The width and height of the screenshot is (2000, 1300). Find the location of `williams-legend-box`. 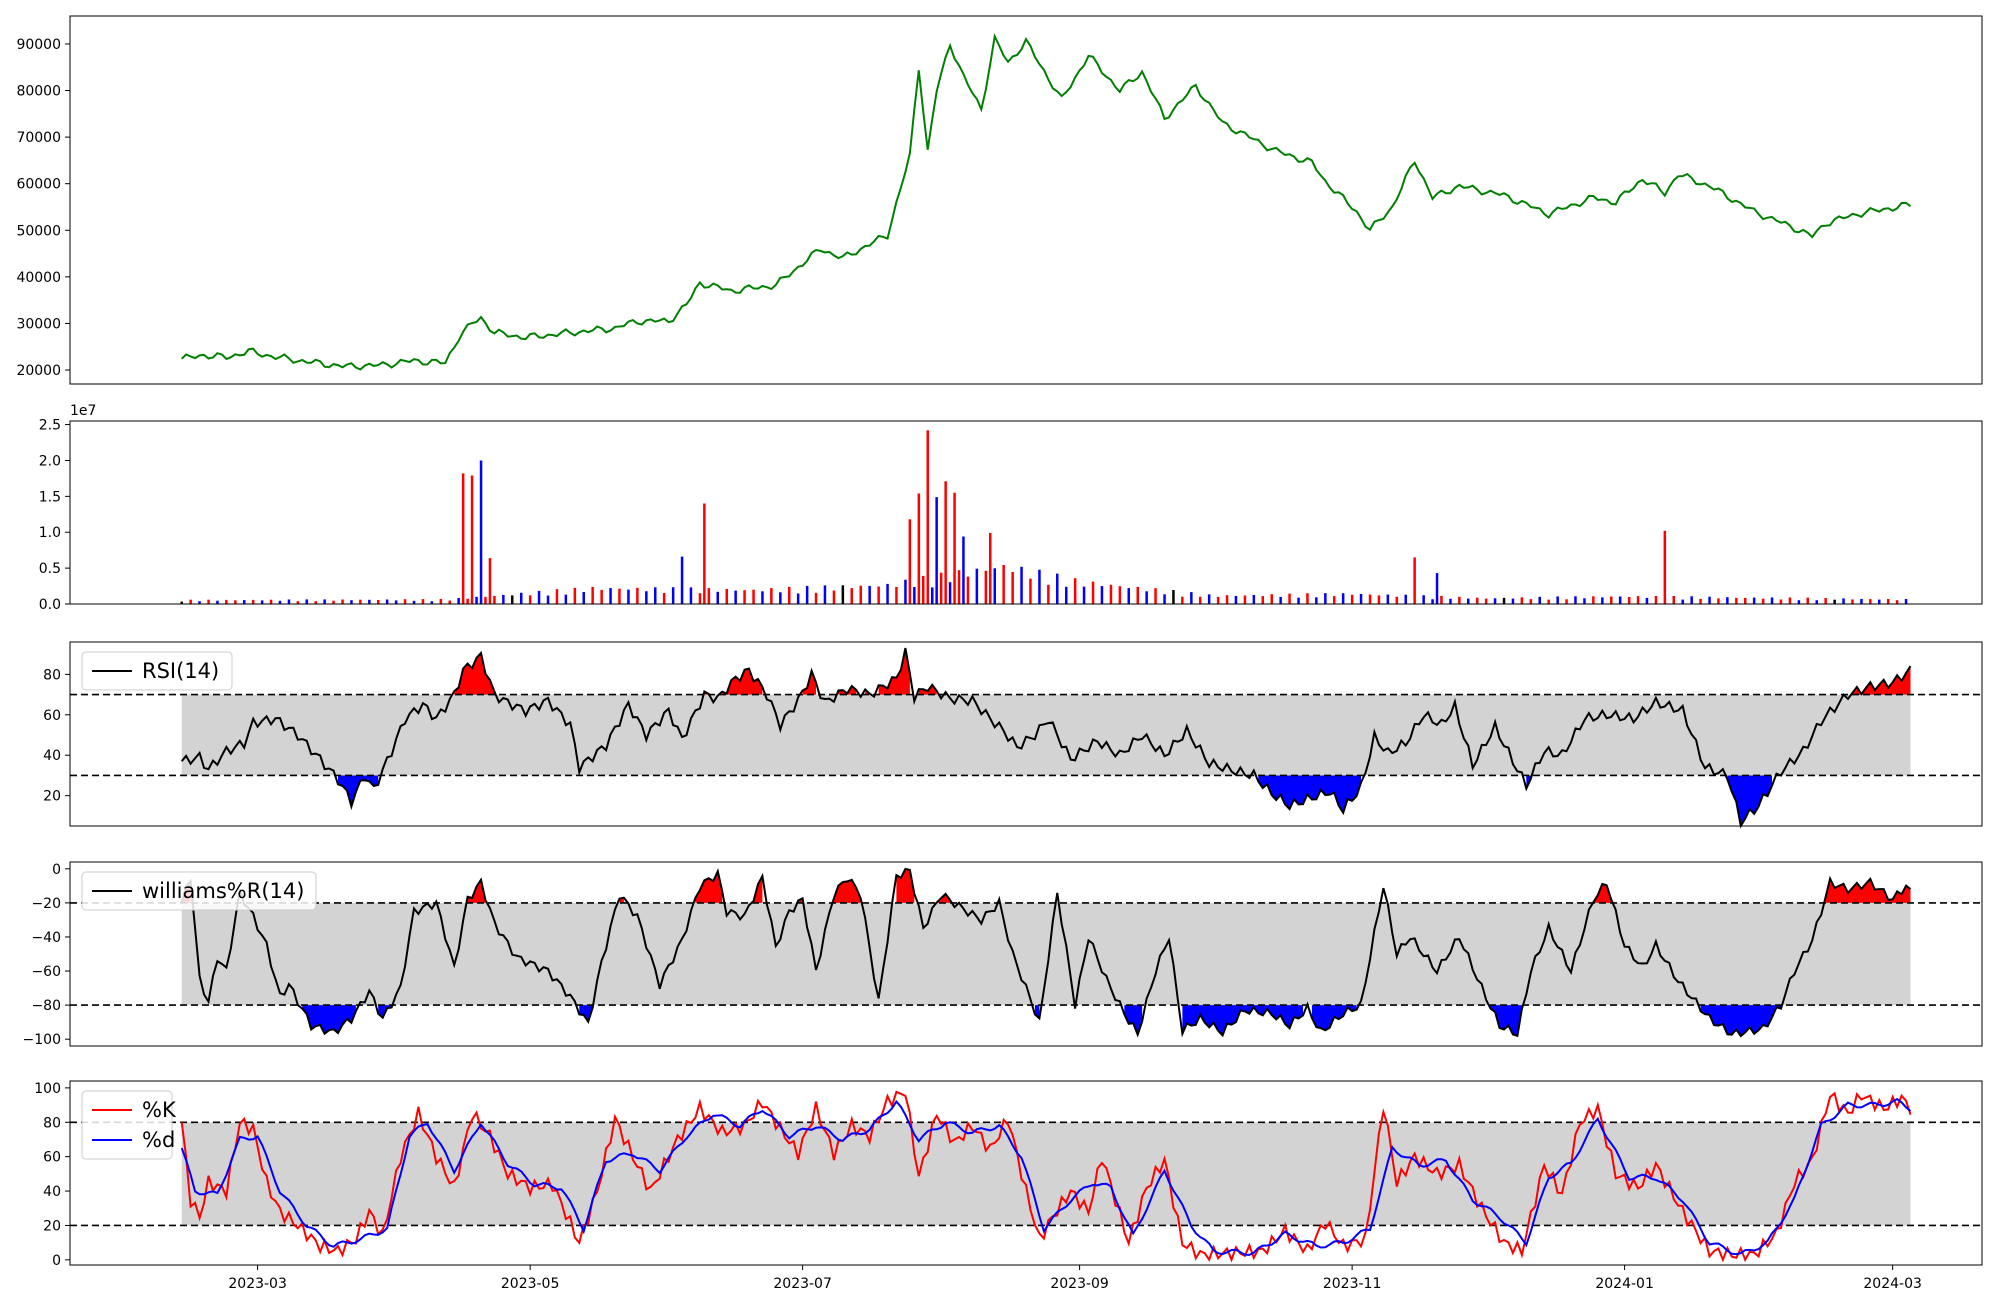

williams-legend-box is located at coordinates (199, 891).